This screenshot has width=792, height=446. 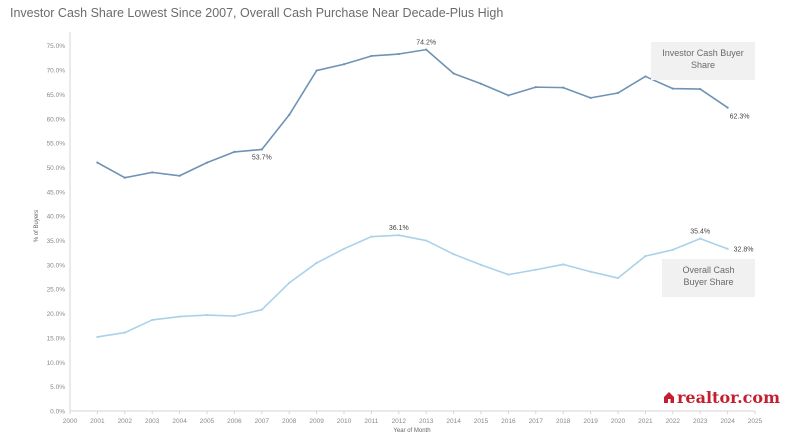 What do you see at coordinates (152, 421) in the screenshot?
I see `x-tick-label: 2003` at bounding box center [152, 421].